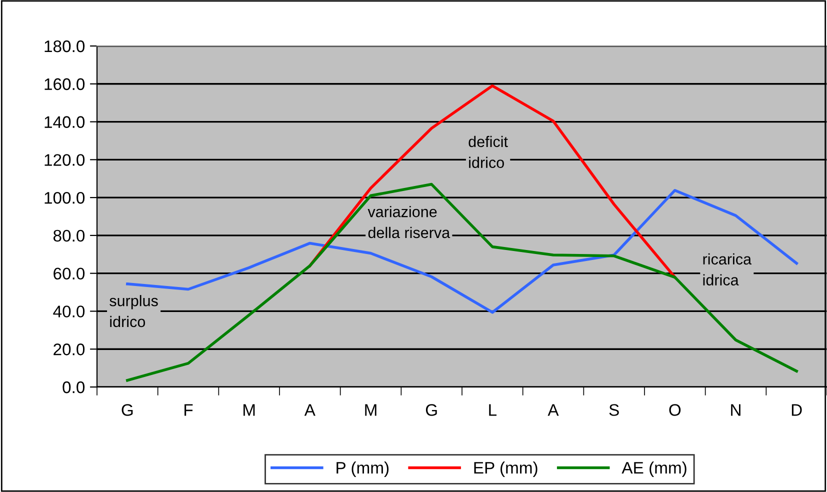  Describe the element at coordinates (614, 410) in the screenshot. I see `x-tick-label: S` at that location.